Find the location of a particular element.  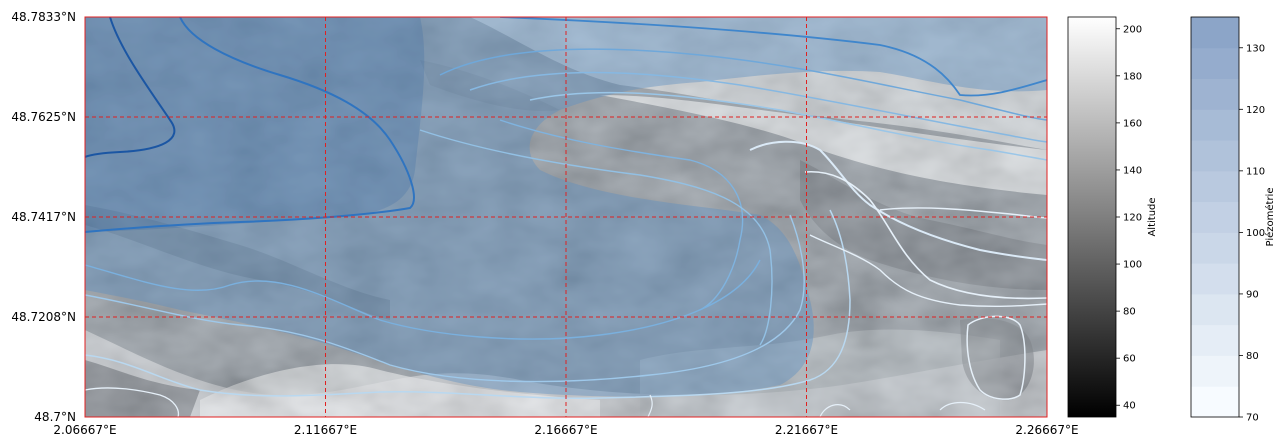

colorbar-tick-label: 140 is located at coordinates (1132, 170).